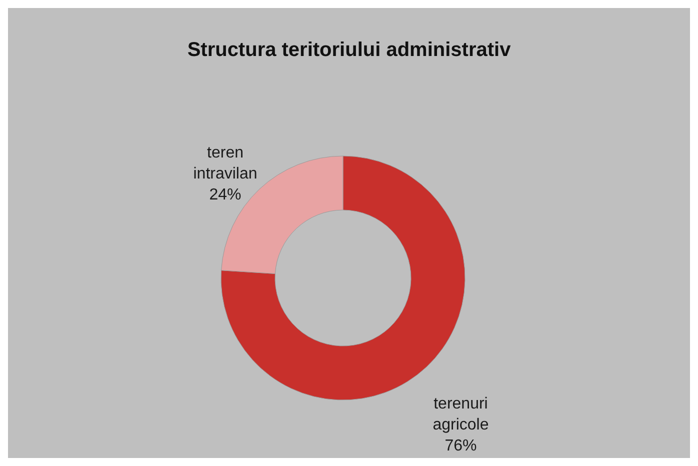  I want to click on slice-label: teren intravilan, so click(225, 163).